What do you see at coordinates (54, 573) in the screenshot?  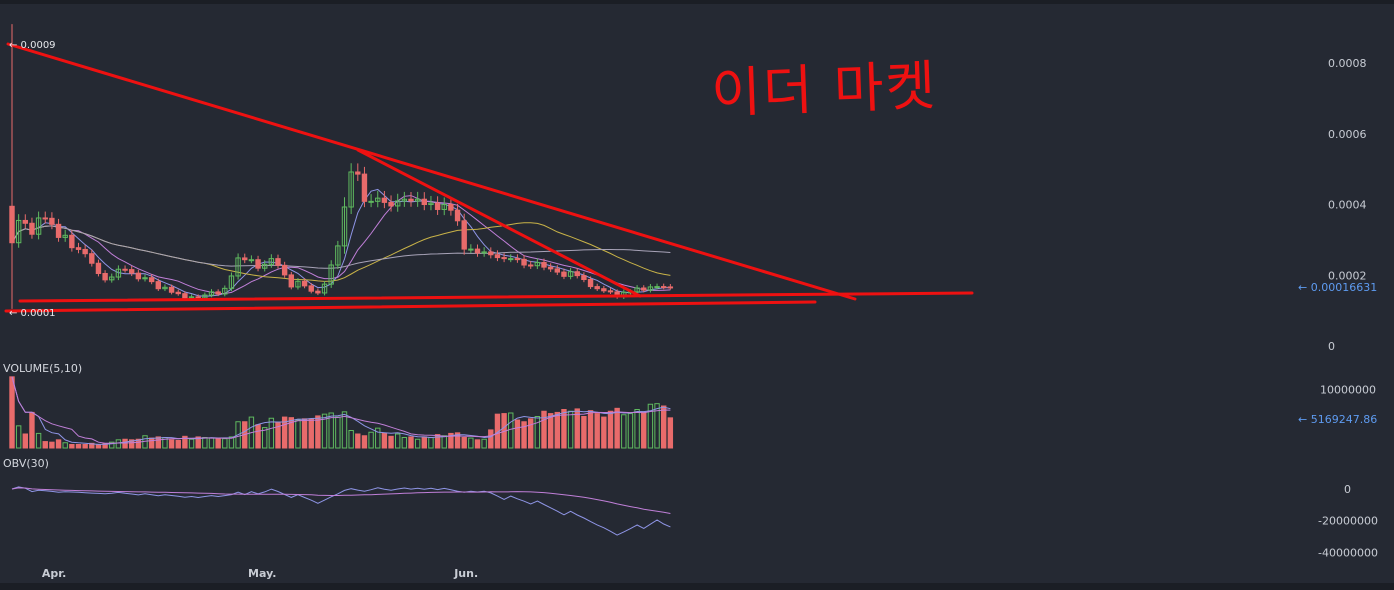 I see `month-label: Apr.` at bounding box center [54, 573].